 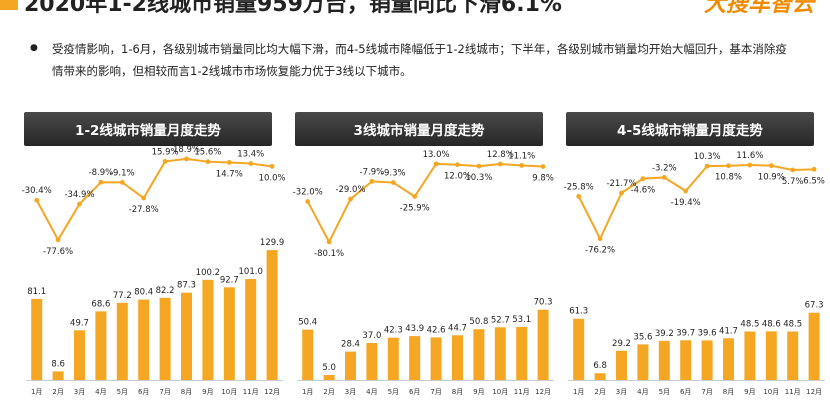 I want to click on bar-value-label: 100.2, so click(x=208, y=273).